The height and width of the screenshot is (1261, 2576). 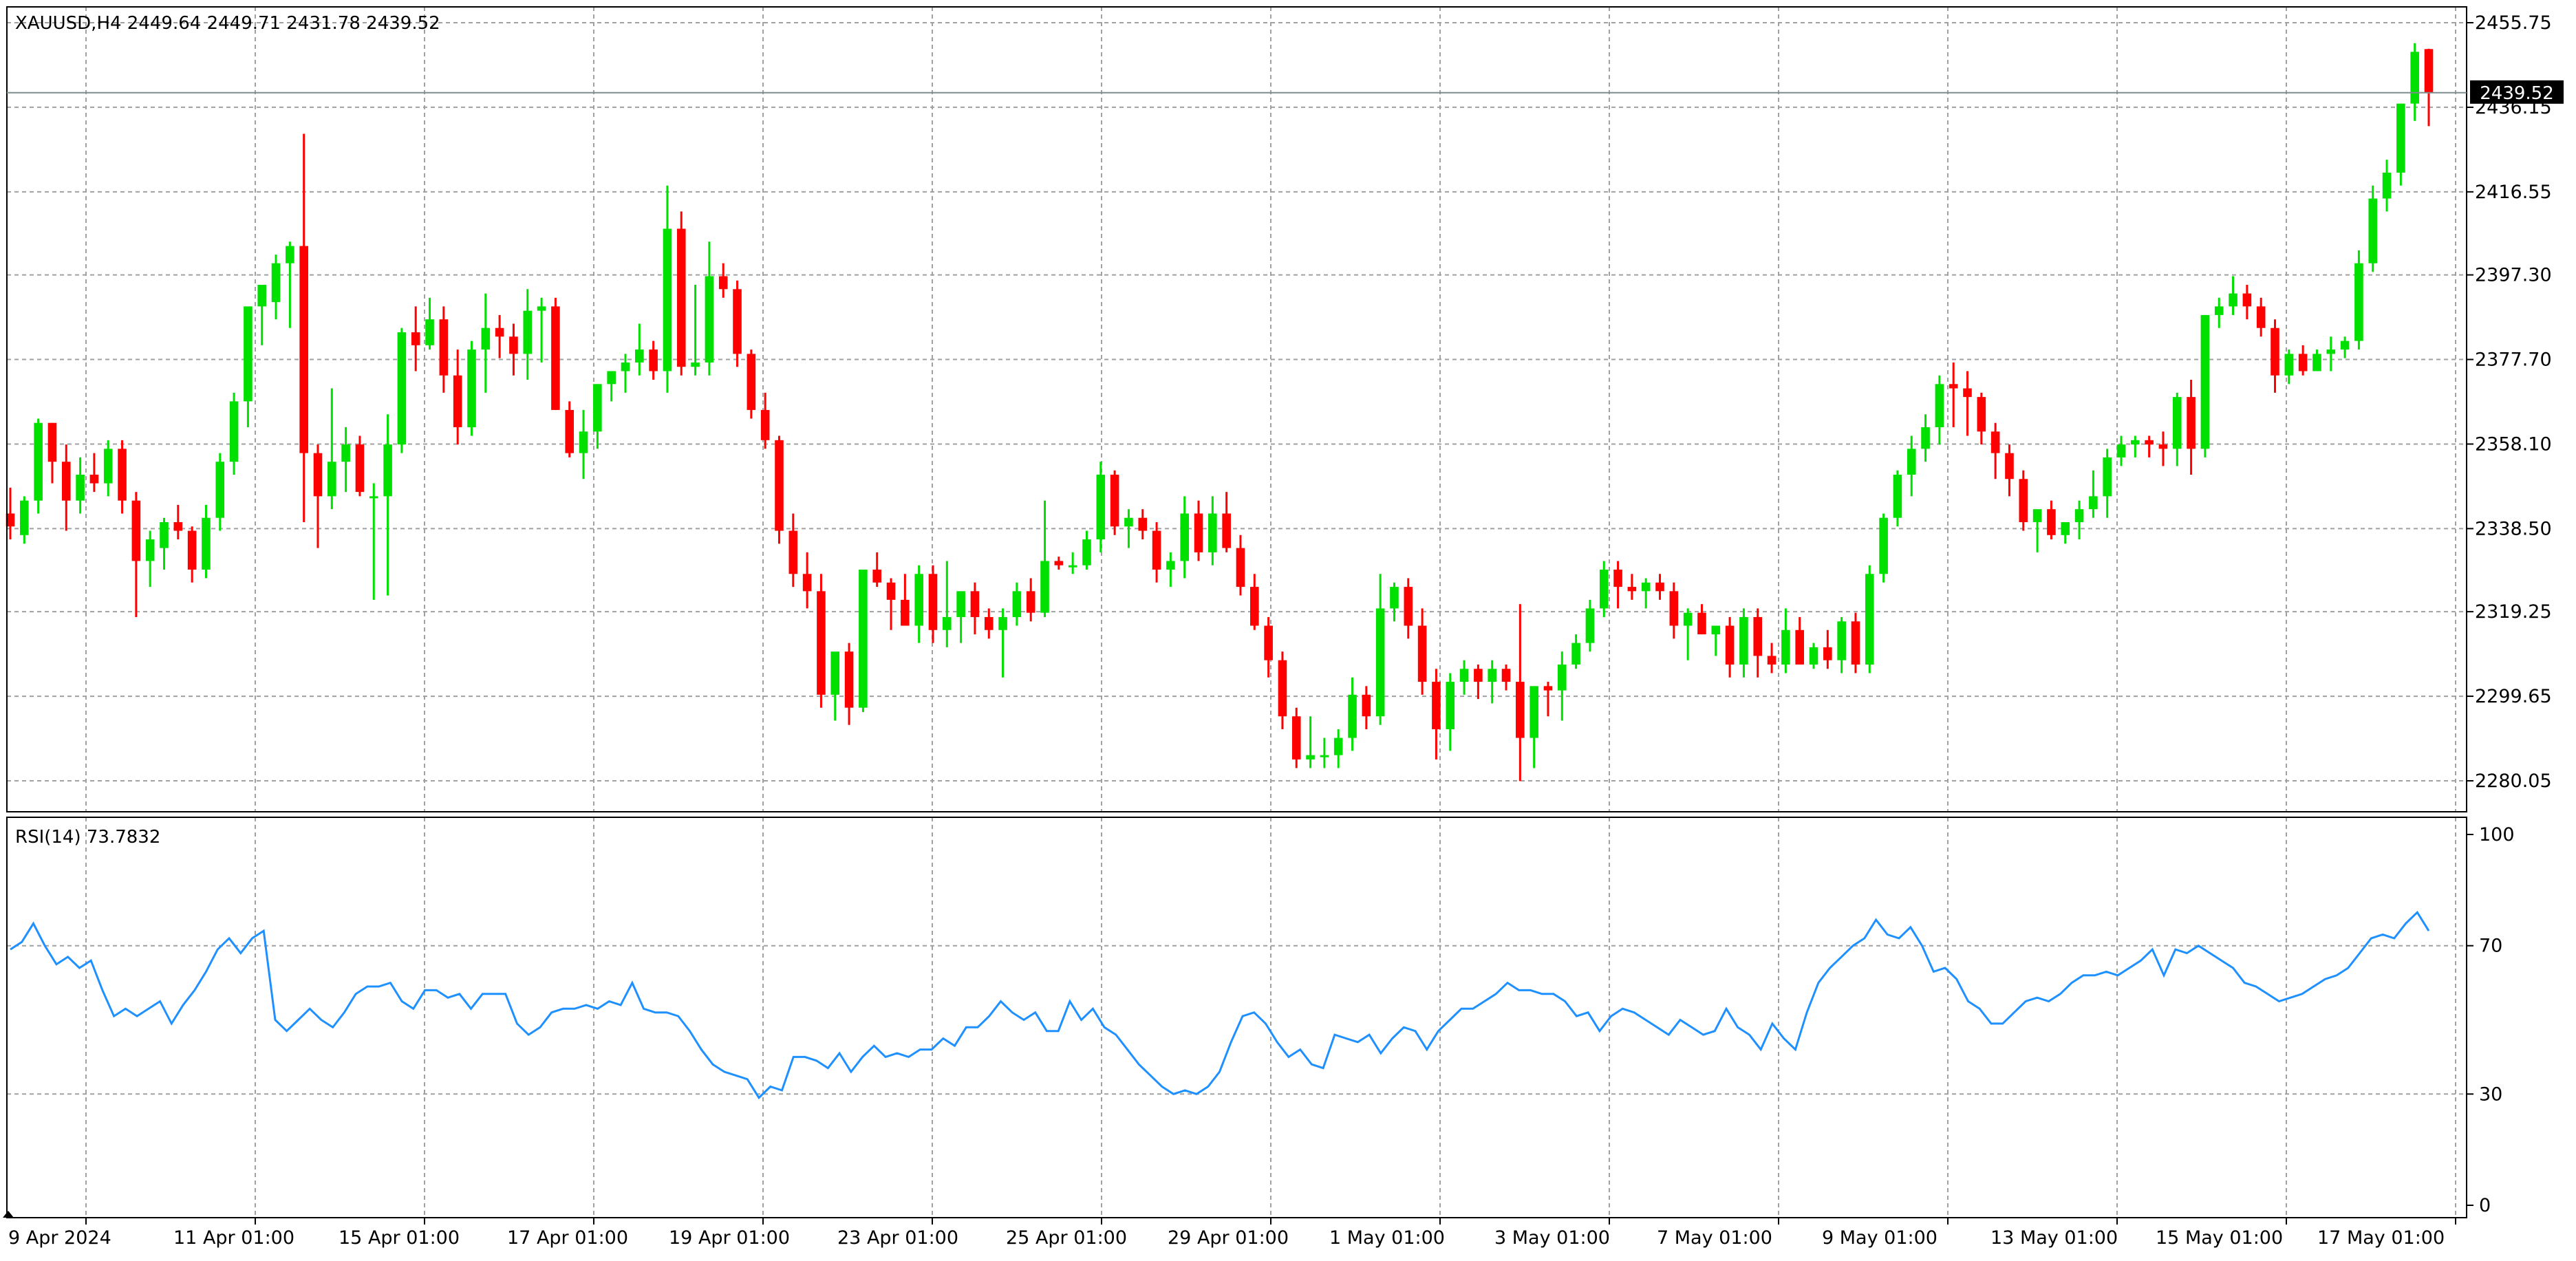 What do you see at coordinates (897, 1238) in the screenshot?
I see `time-tick-label: 23 Apr 01:00` at bounding box center [897, 1238].